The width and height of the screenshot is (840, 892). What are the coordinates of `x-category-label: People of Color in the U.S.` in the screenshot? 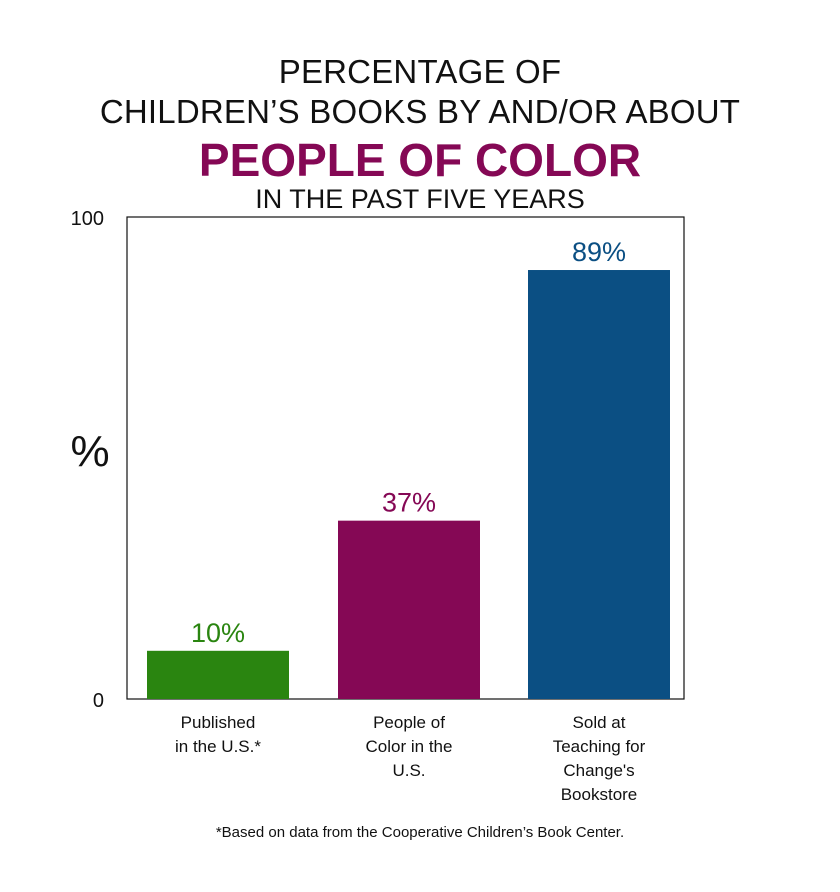 It's located at (409, 746).